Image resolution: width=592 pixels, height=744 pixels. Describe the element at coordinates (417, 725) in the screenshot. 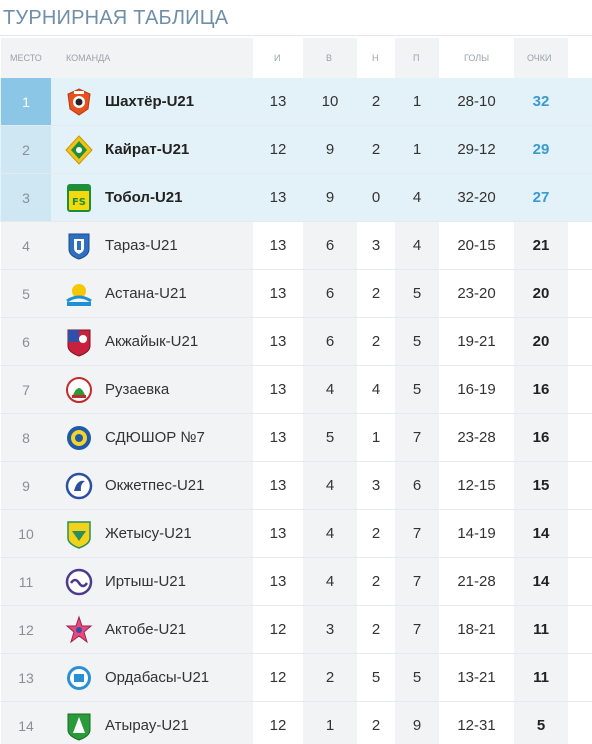

I see `lost-cell: 9` at that location.